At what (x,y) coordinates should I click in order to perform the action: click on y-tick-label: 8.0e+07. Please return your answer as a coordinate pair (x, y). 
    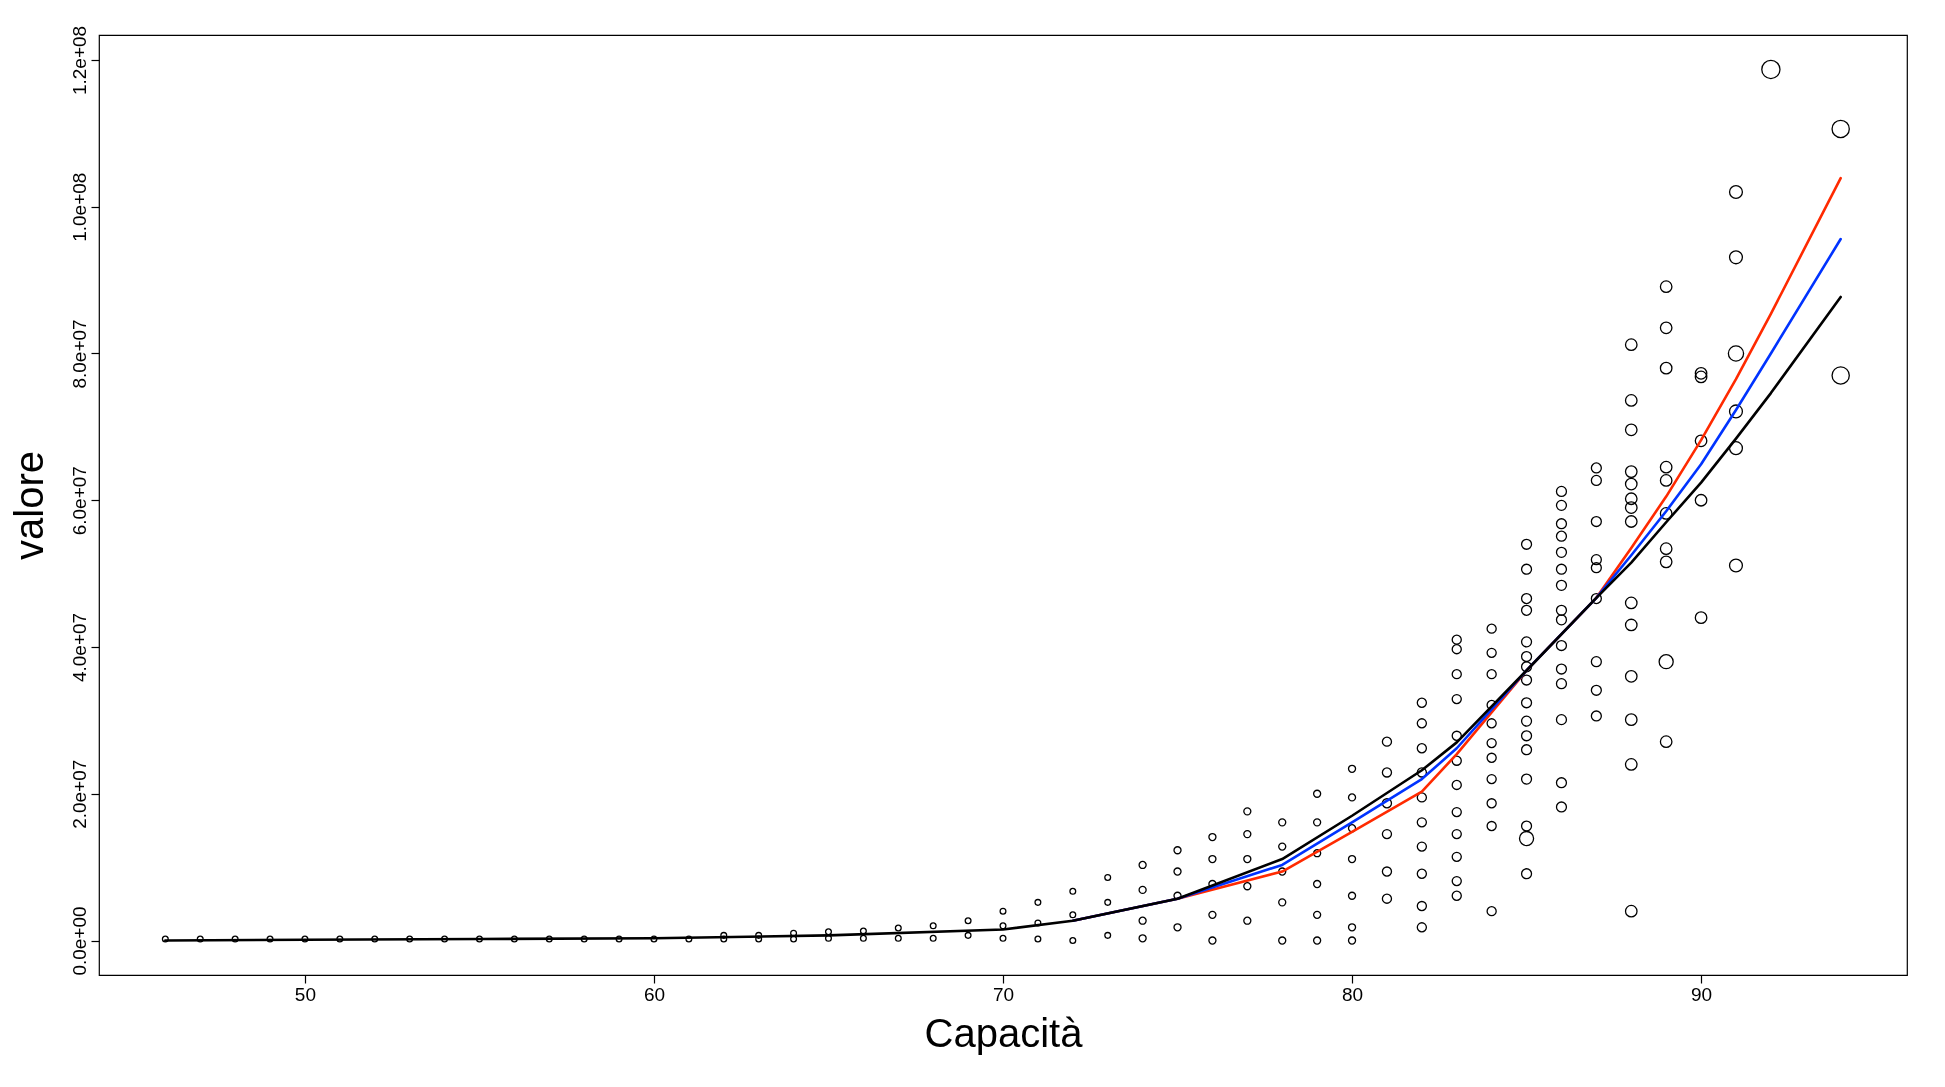
    Looking at the image, I should click on (79, 354).